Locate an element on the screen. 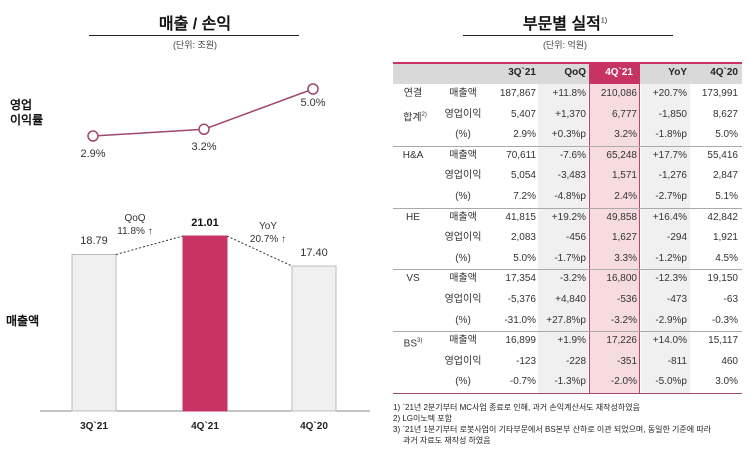 The height and width of the screenshot is (450, 750). table-cell: 1,627 is located at coordinates (624, 238).